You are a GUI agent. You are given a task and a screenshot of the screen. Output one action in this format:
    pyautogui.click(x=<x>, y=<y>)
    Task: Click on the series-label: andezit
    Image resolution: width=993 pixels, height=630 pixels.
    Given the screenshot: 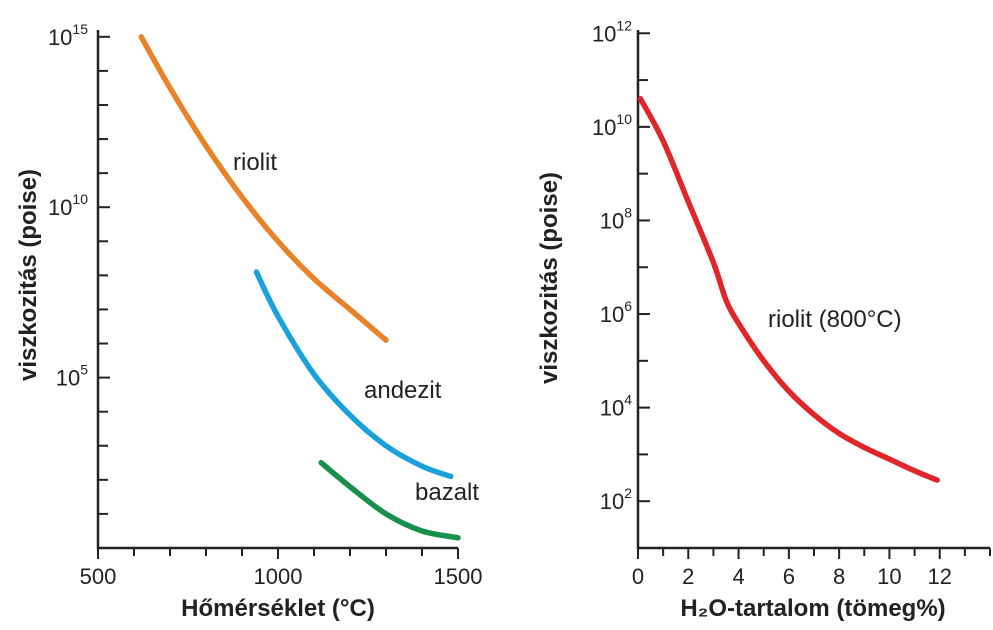 What is the action you would take?
    pyautogui.click(x=403, y=390)
    